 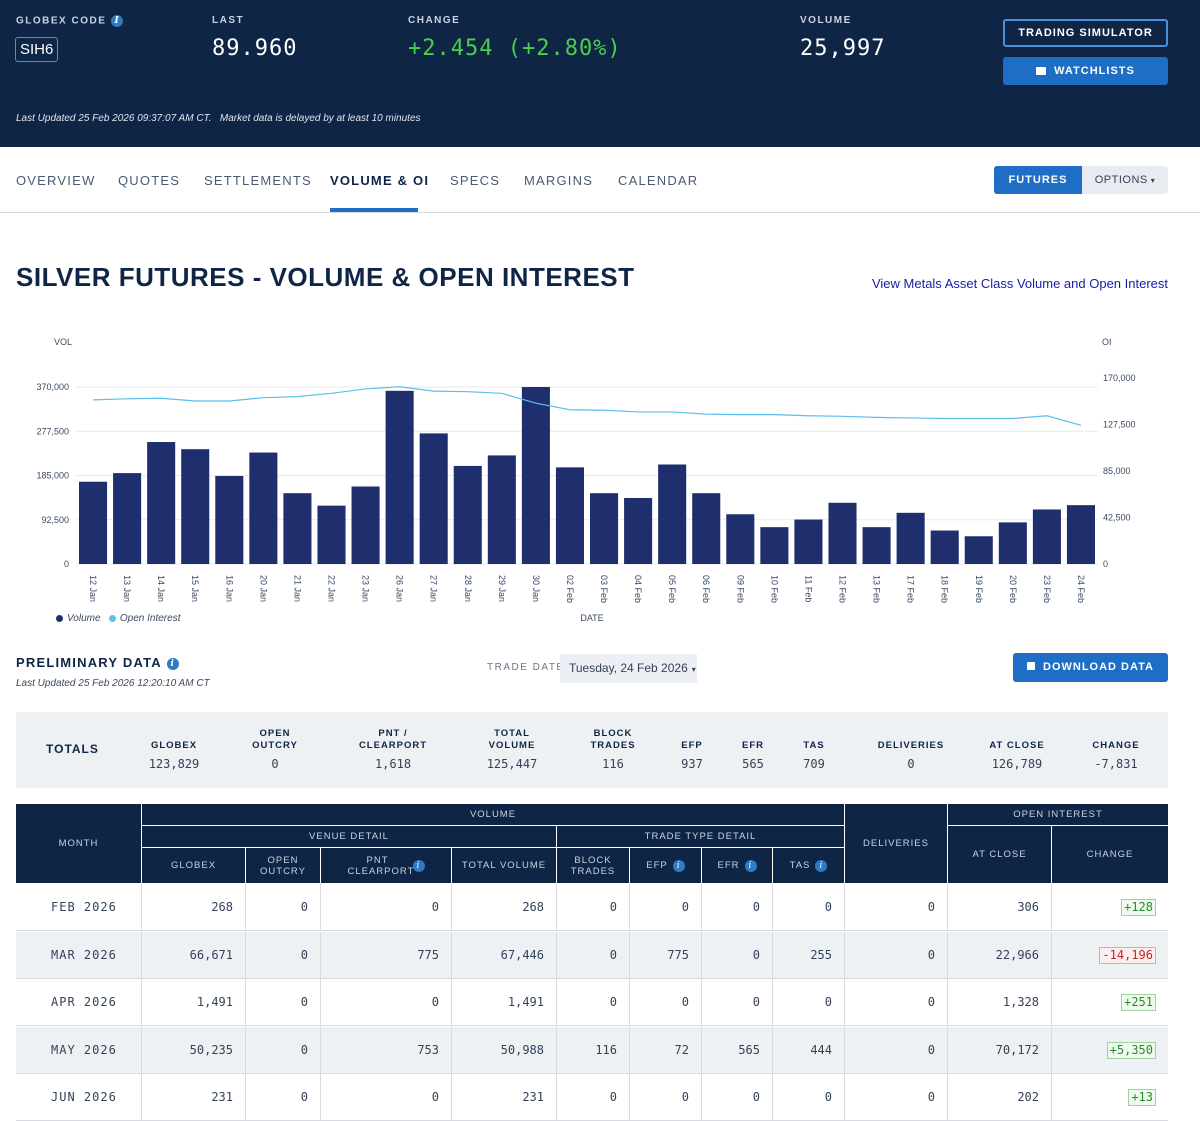 What do you see at coordinates (665, 865) in the screenshot?
I see `col-efp: EFP i` at bounding box center [665, 865].